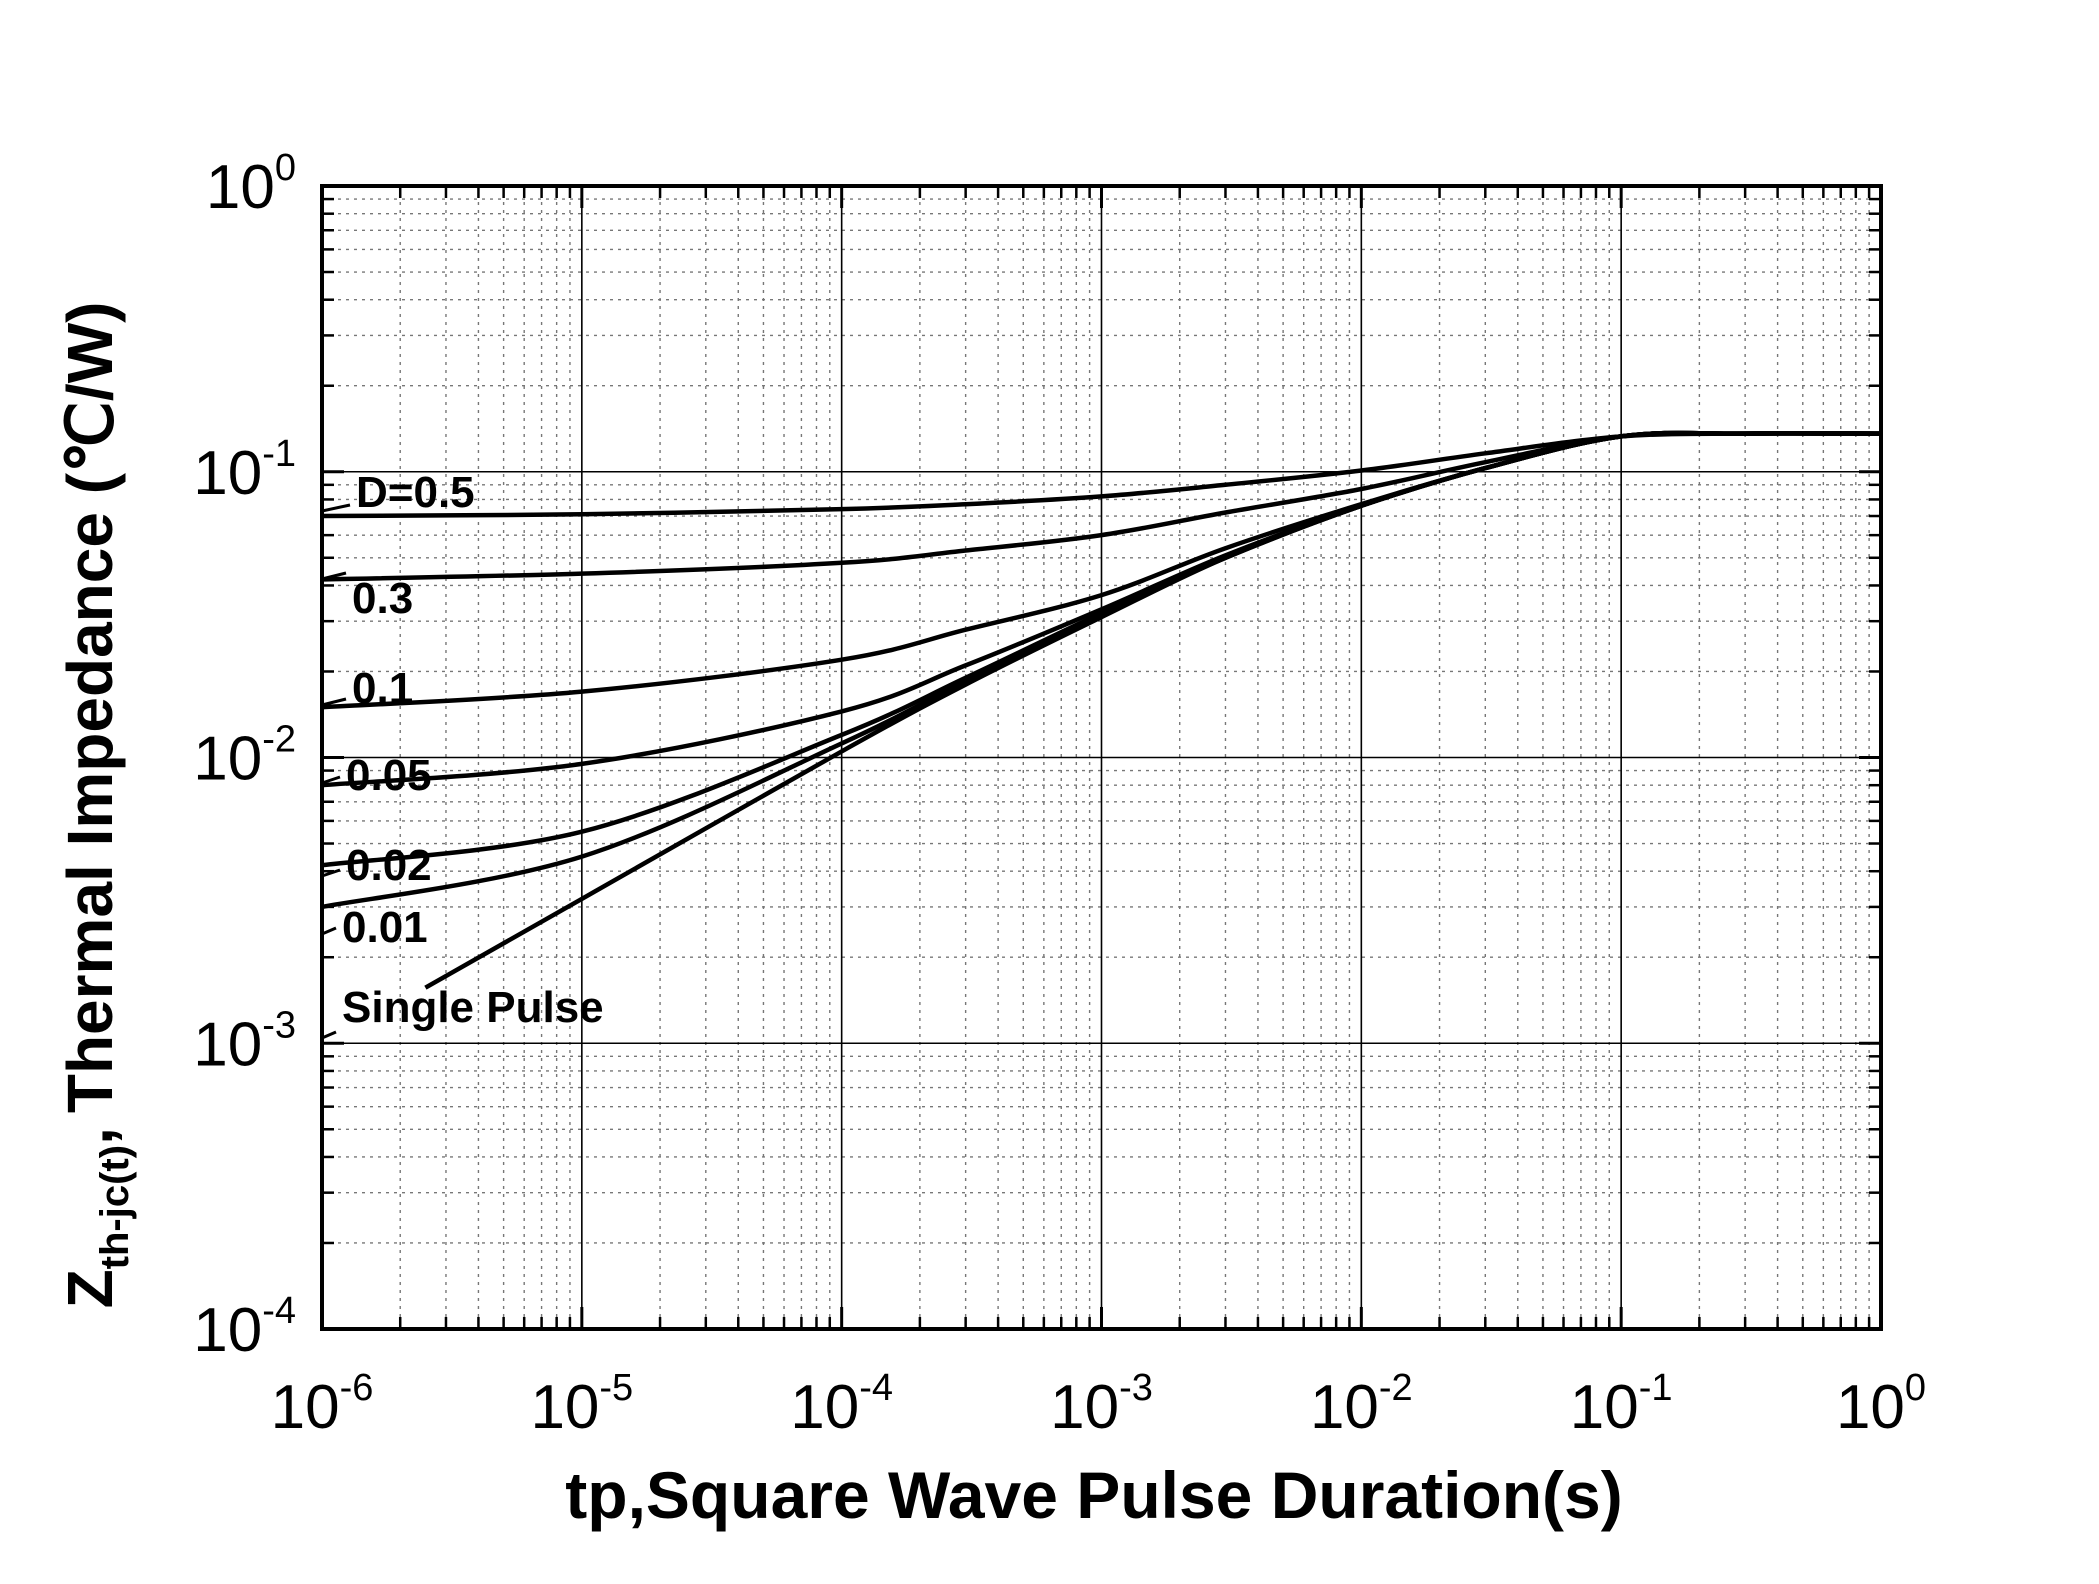 This screenshot has height=1584, width=2099. I want to click on curve-label-0-05: 0.05, so click(389, 775).